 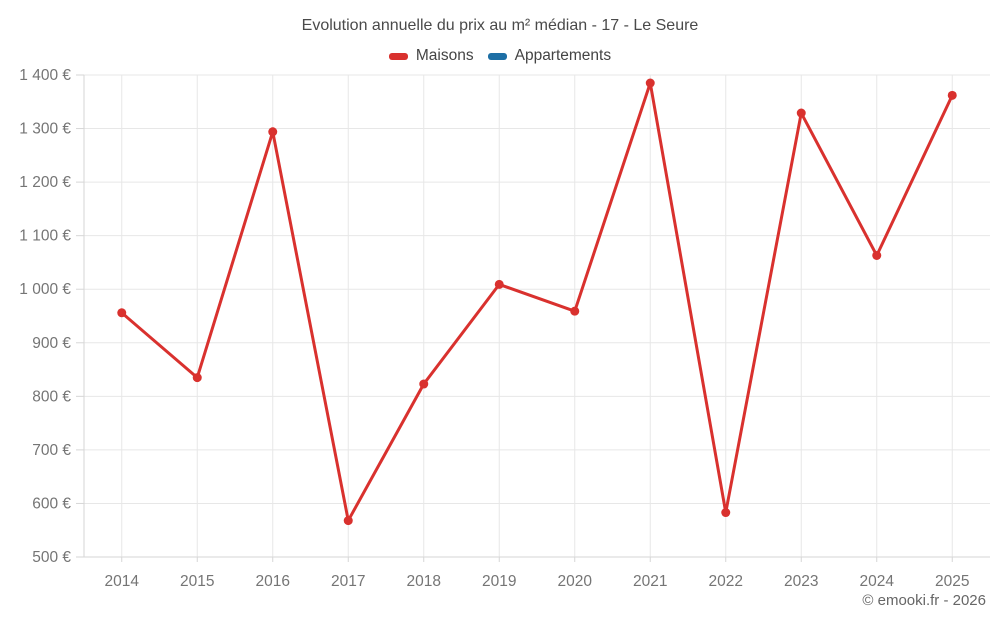 What do you see at coordinates (273, 132) in the screenshot?
I see `data-point-maisons-2016` at bounding box center [273, 132].